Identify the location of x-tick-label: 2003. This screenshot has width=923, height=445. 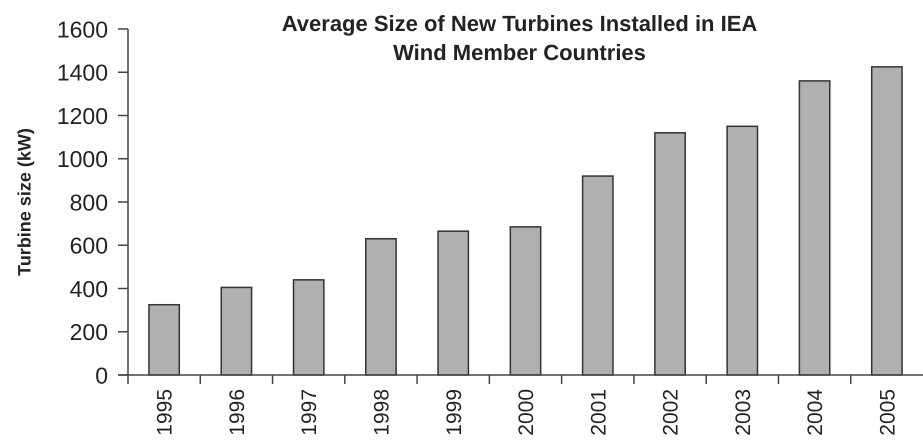
(743, 412).